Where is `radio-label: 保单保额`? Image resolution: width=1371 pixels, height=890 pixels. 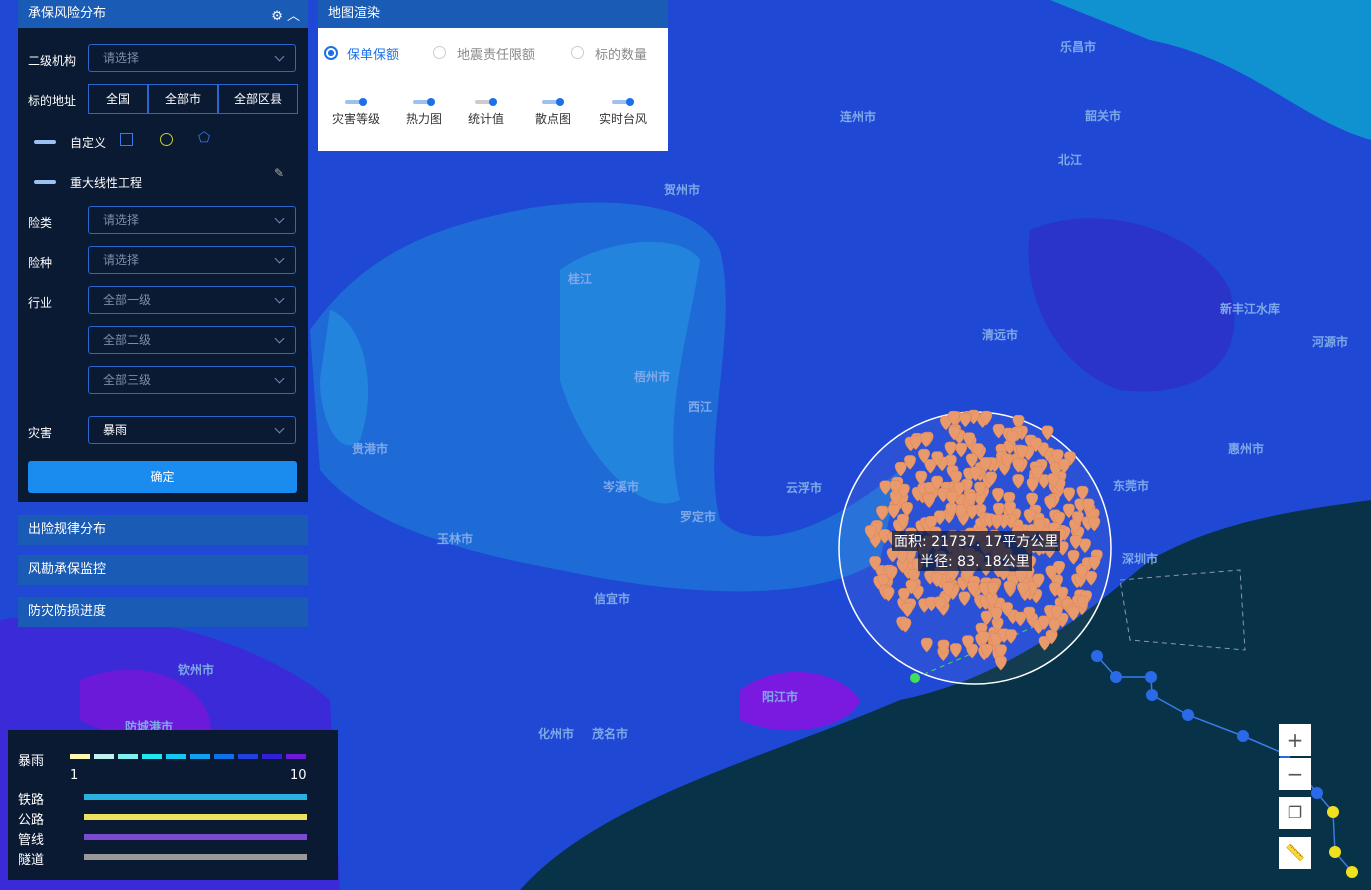 radio-label: 保单保额 is located at coordinates (373, 55).